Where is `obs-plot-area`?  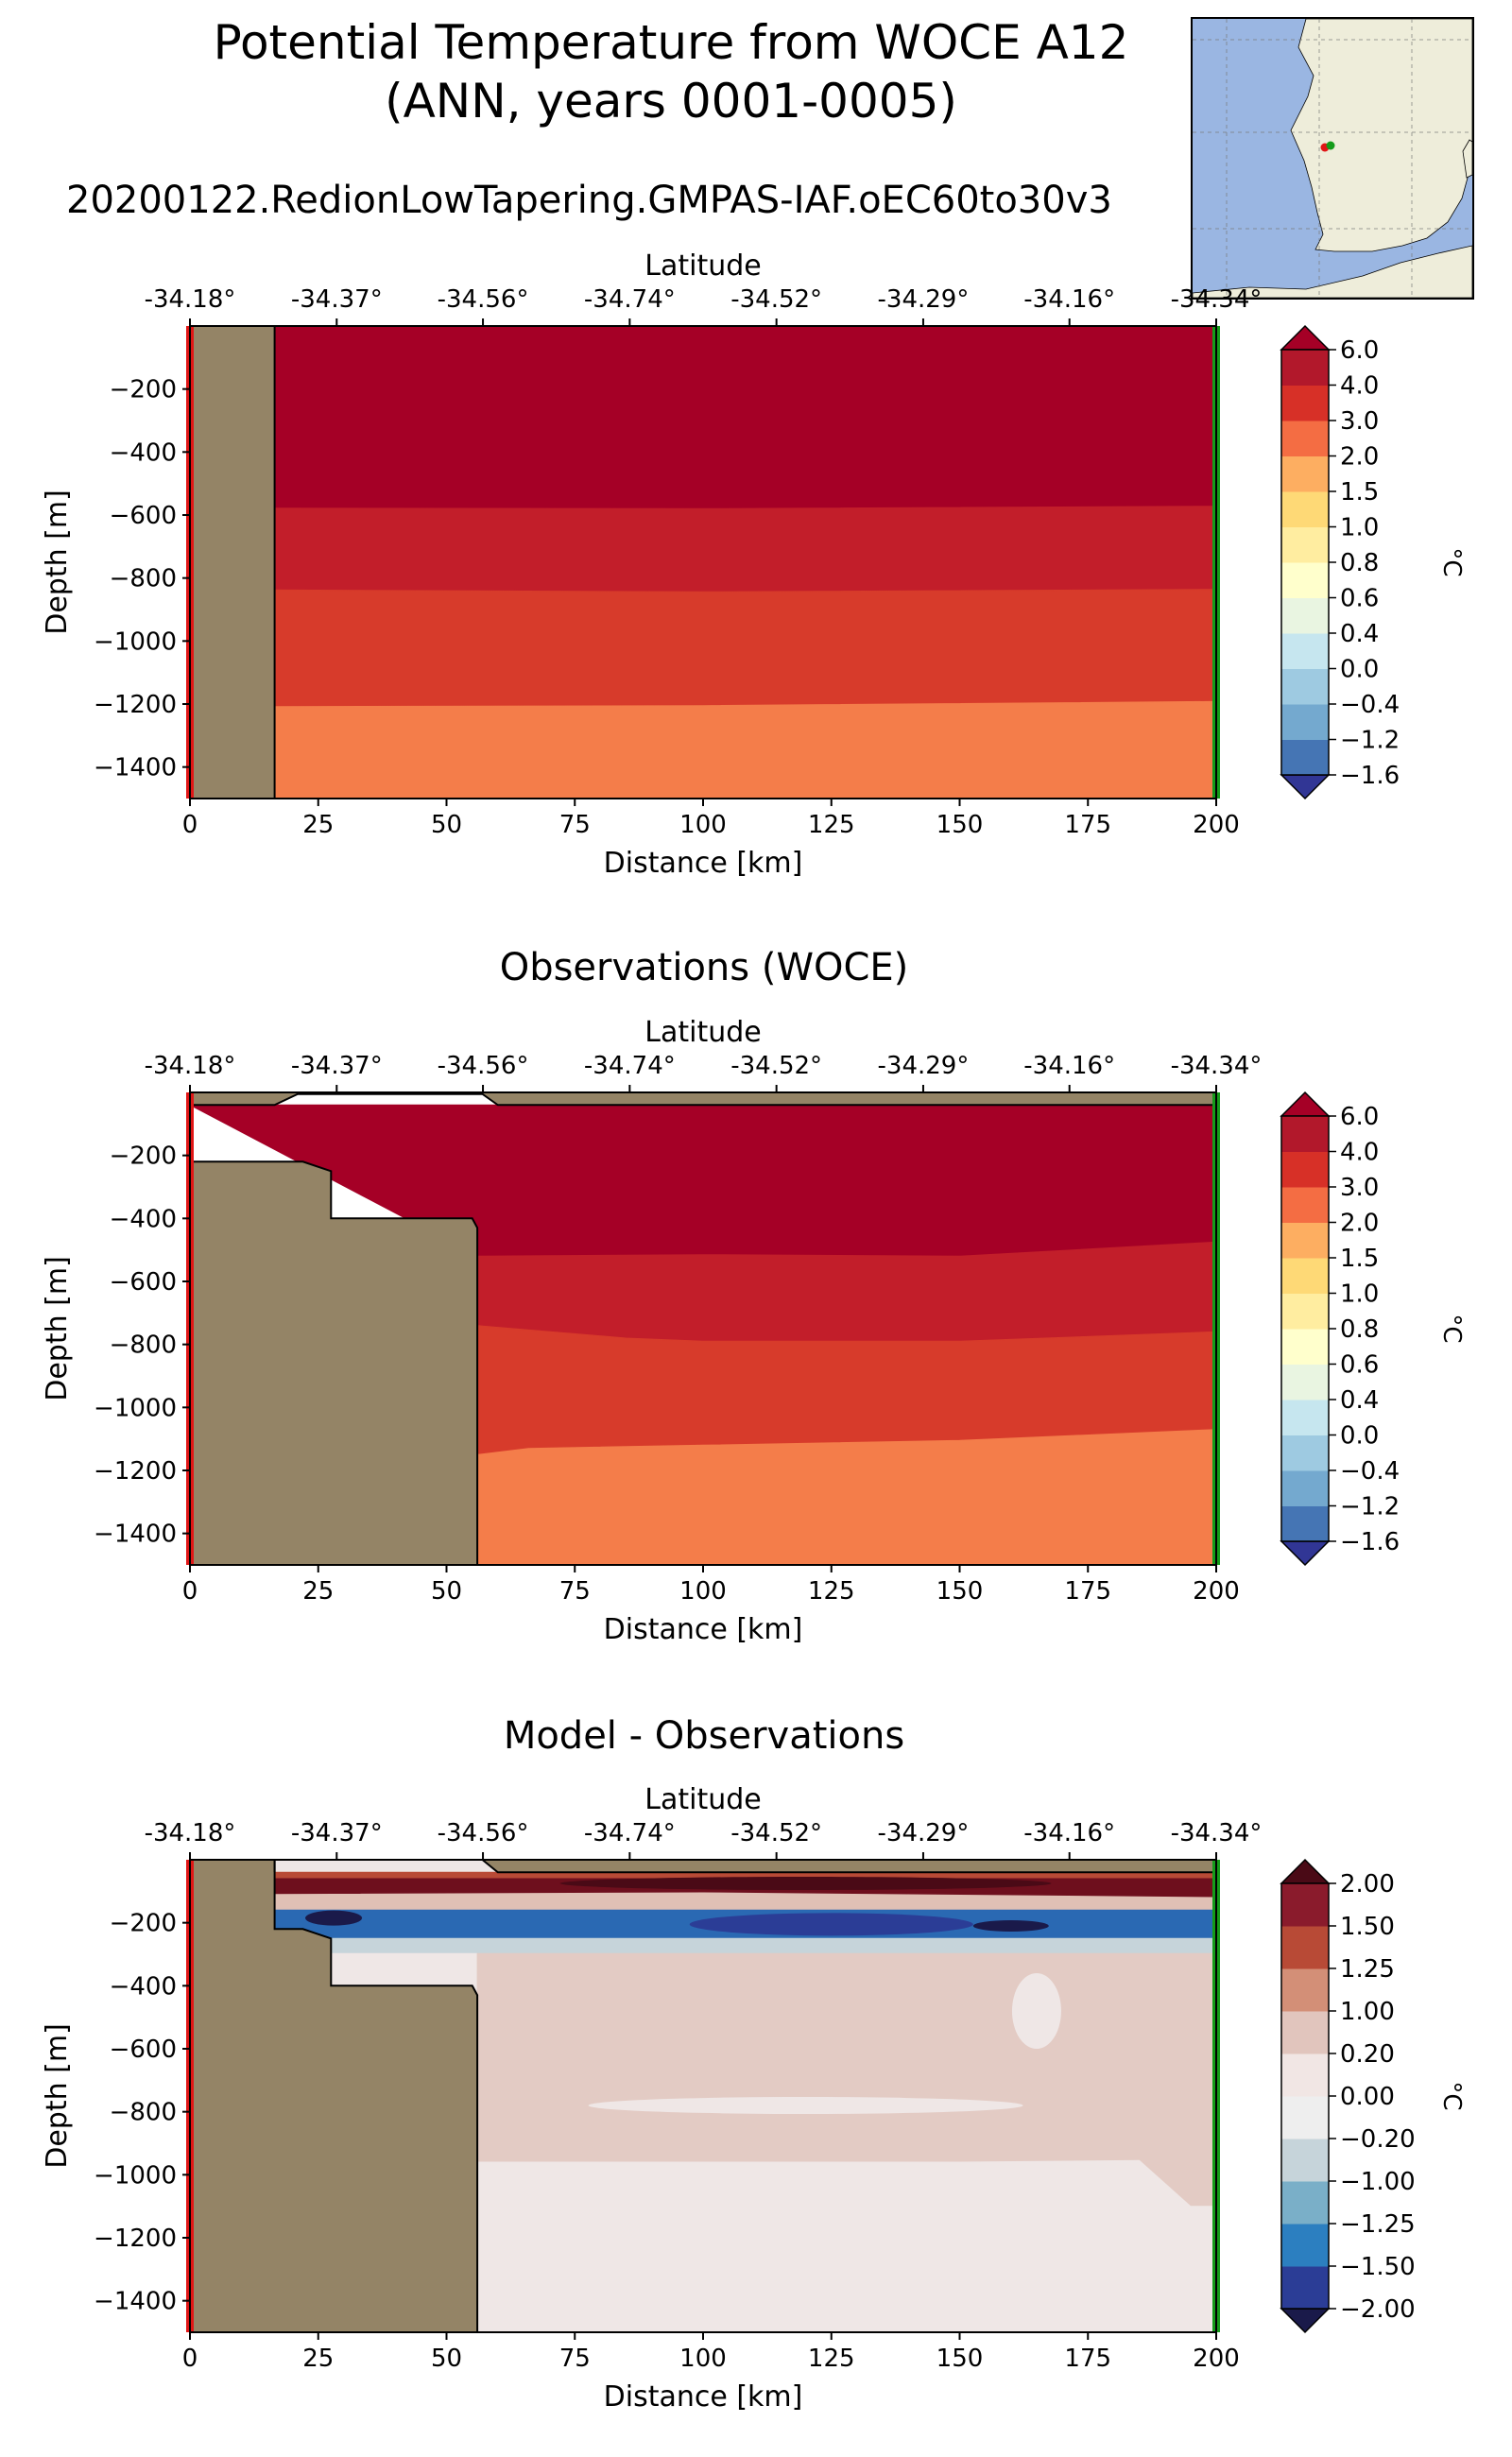
obs-plot-area is located at coordinates (703, 1328).